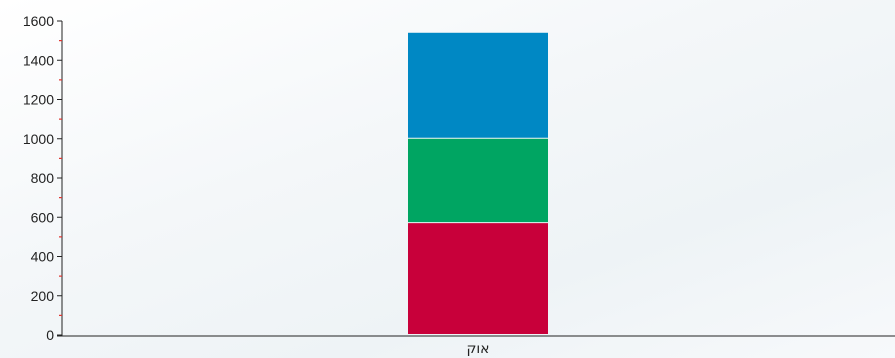  What do you see at coordinates (38, 60) in the screenshot?
I see `y-tick-label: 1400` at bounding box center [38, 60].